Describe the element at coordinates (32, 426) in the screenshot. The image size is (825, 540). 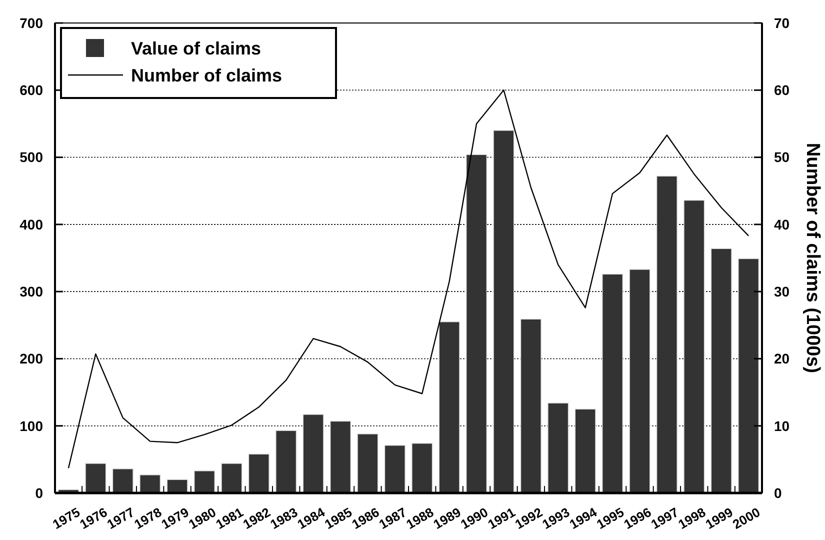
I see `y-tick-label: 100` at that location.